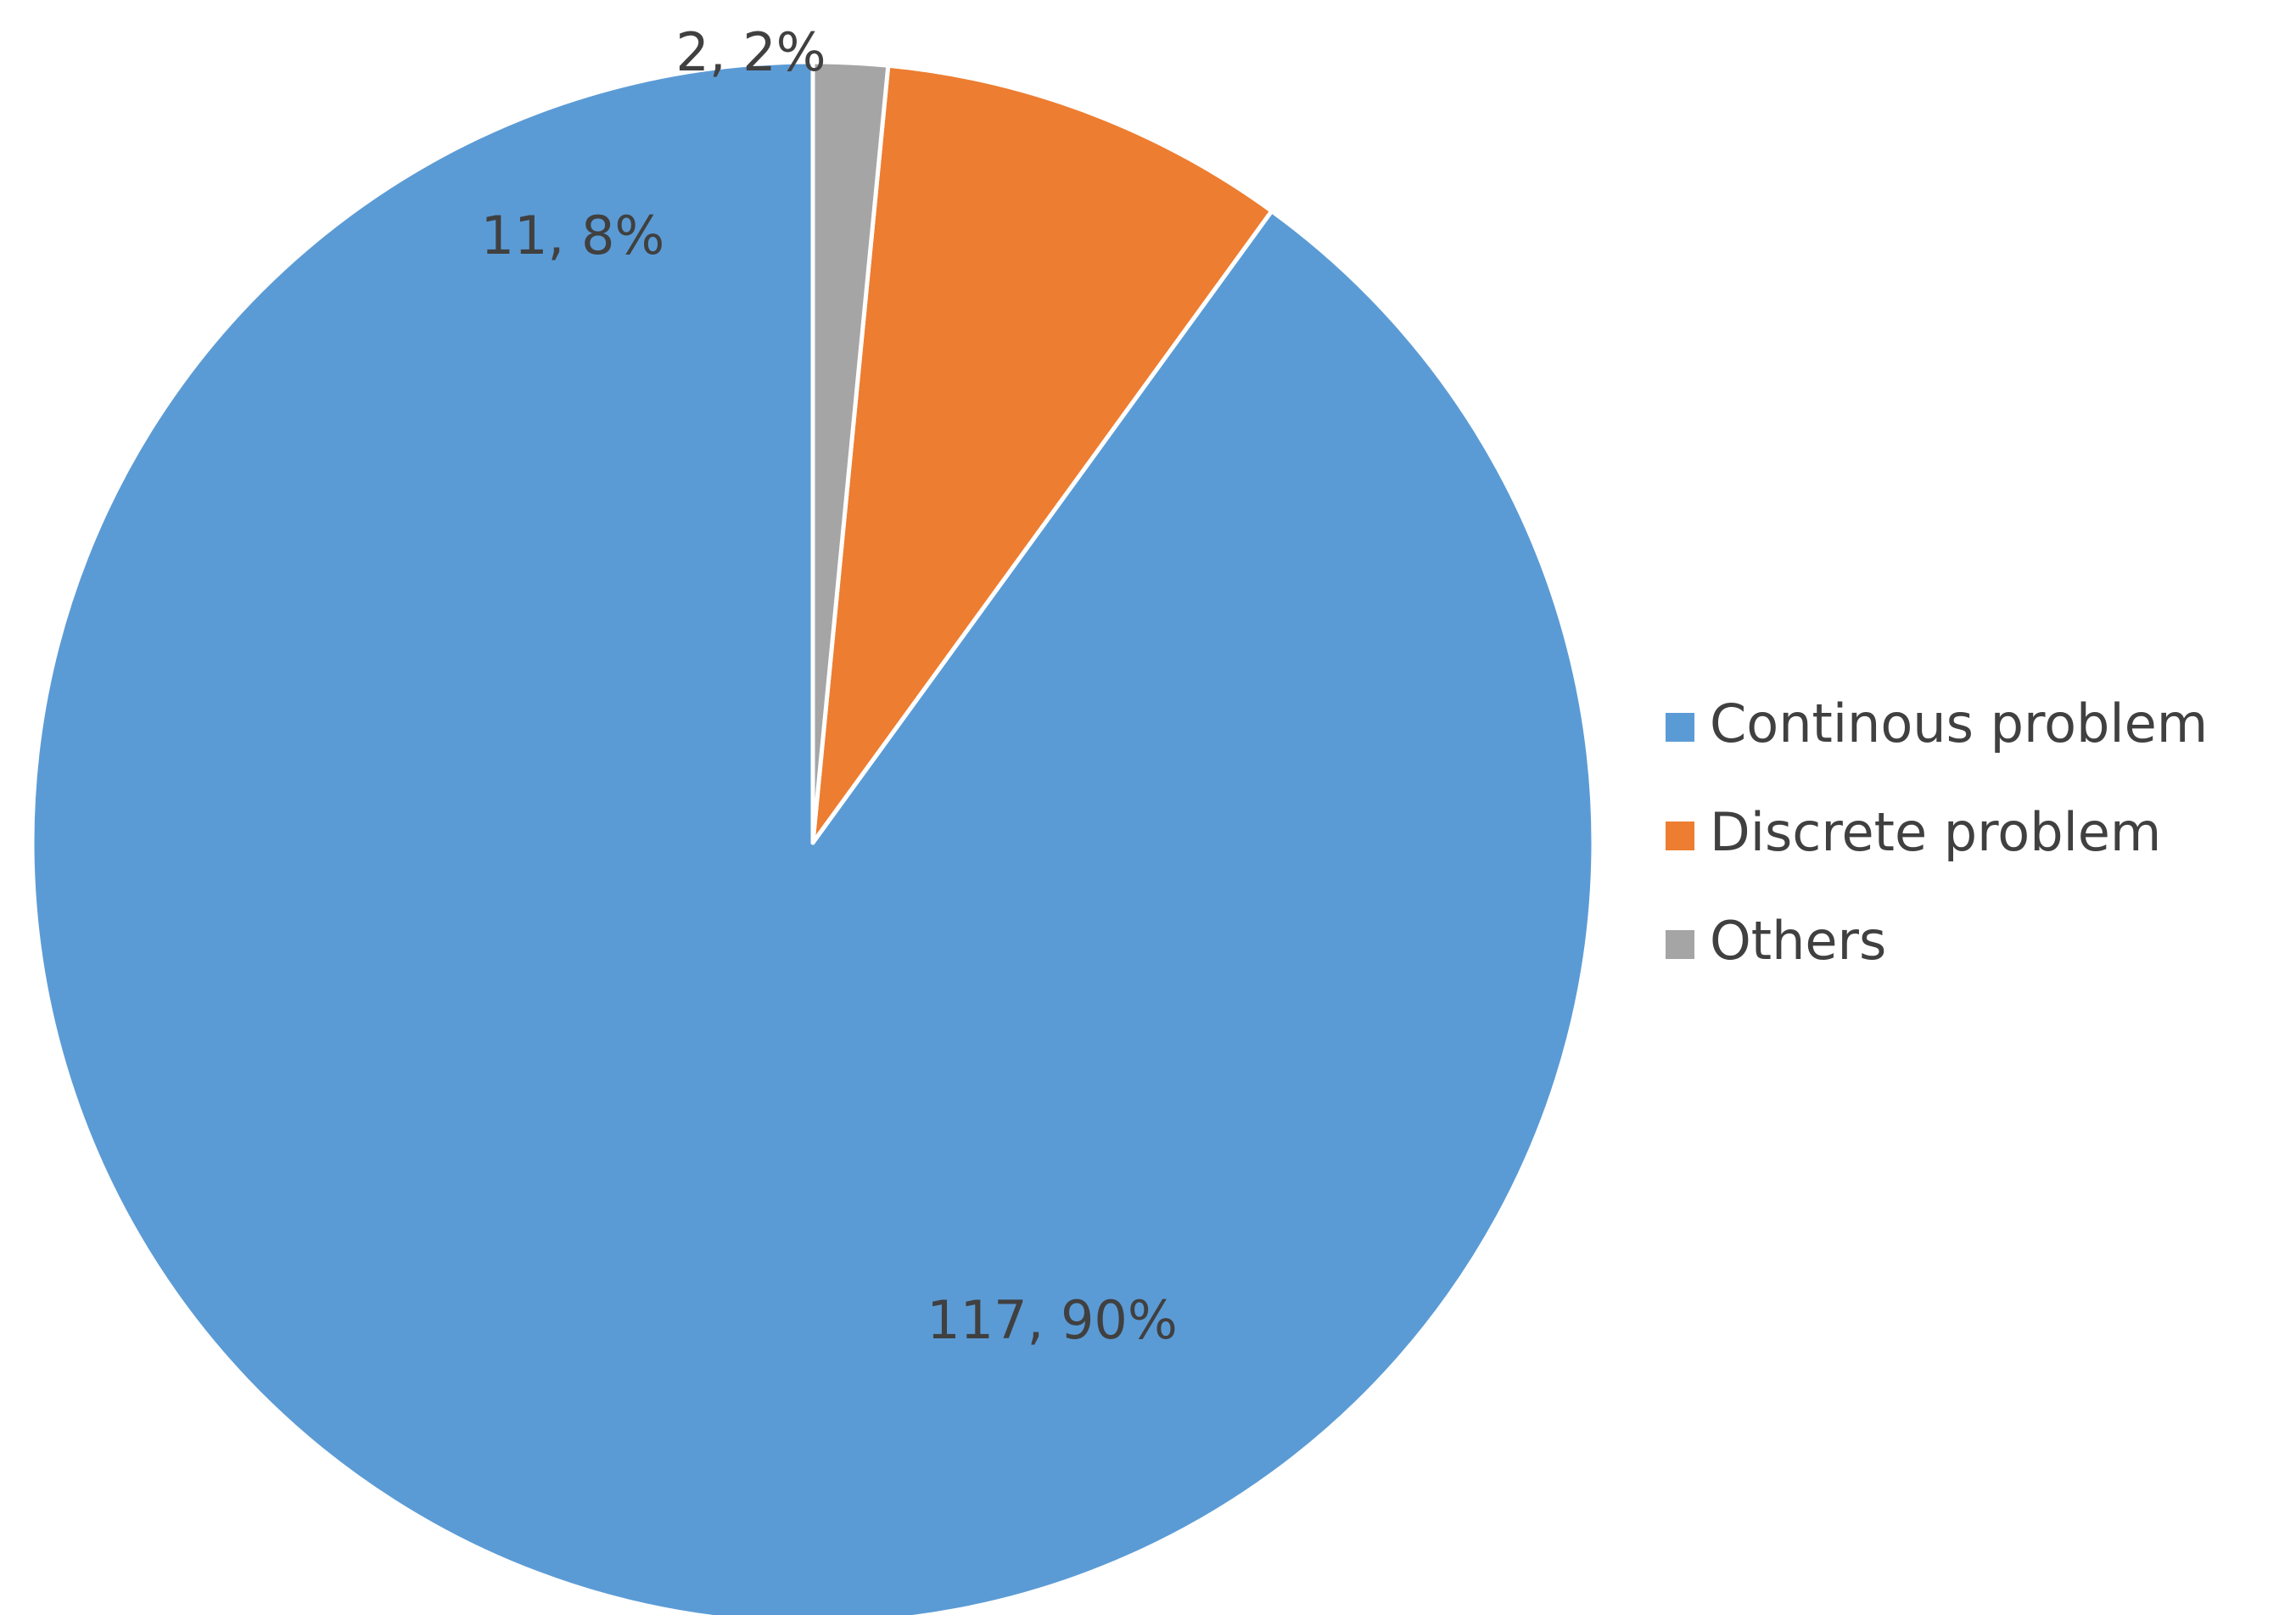 Image resolution: width=2296 pixels, height=1615 pixels. I want to click on legend: Continous problem Discrete problem Others, so click(1937, 832).